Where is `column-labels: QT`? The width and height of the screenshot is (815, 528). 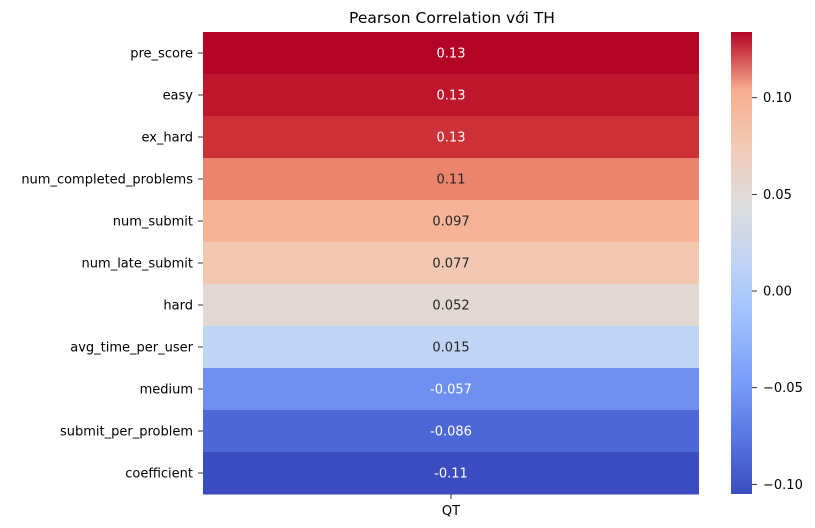 column-labels: QT is located at coordinates (451, 506).